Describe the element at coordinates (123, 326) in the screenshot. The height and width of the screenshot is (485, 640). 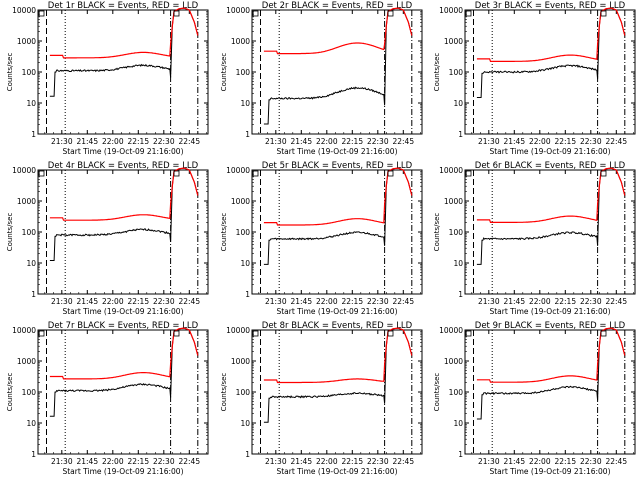
I see `panel-title: Det 7r BLACK = Events, RED = LLD` at that location.